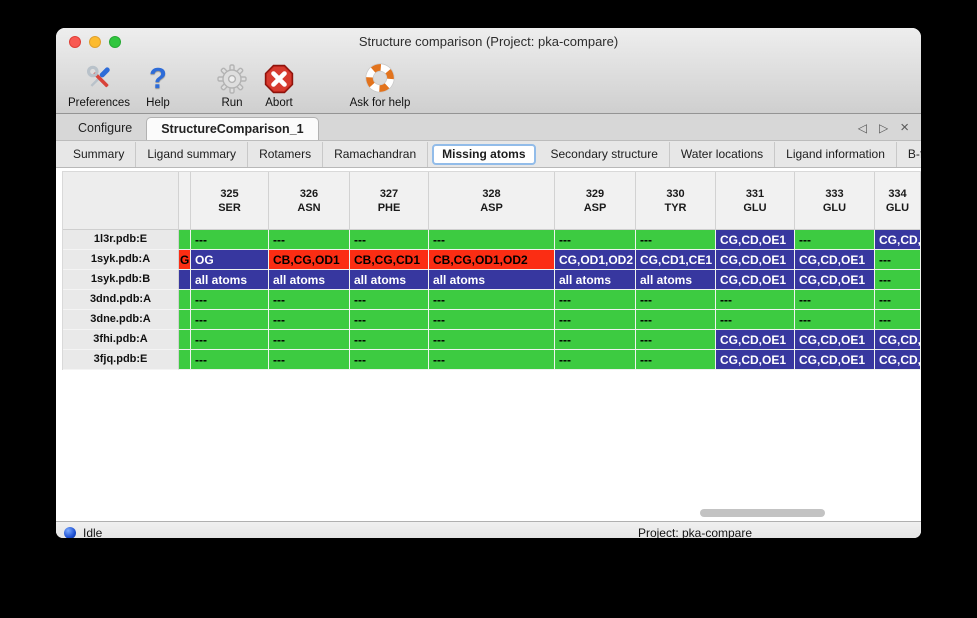 Image resolution: width=977 pixels, height=618 pixels. What do you see at coordinates (492, 260) in the screenshot?
I see `atom-cell: CB,CG,OD1,OD2` at bounding box center [492, 260].